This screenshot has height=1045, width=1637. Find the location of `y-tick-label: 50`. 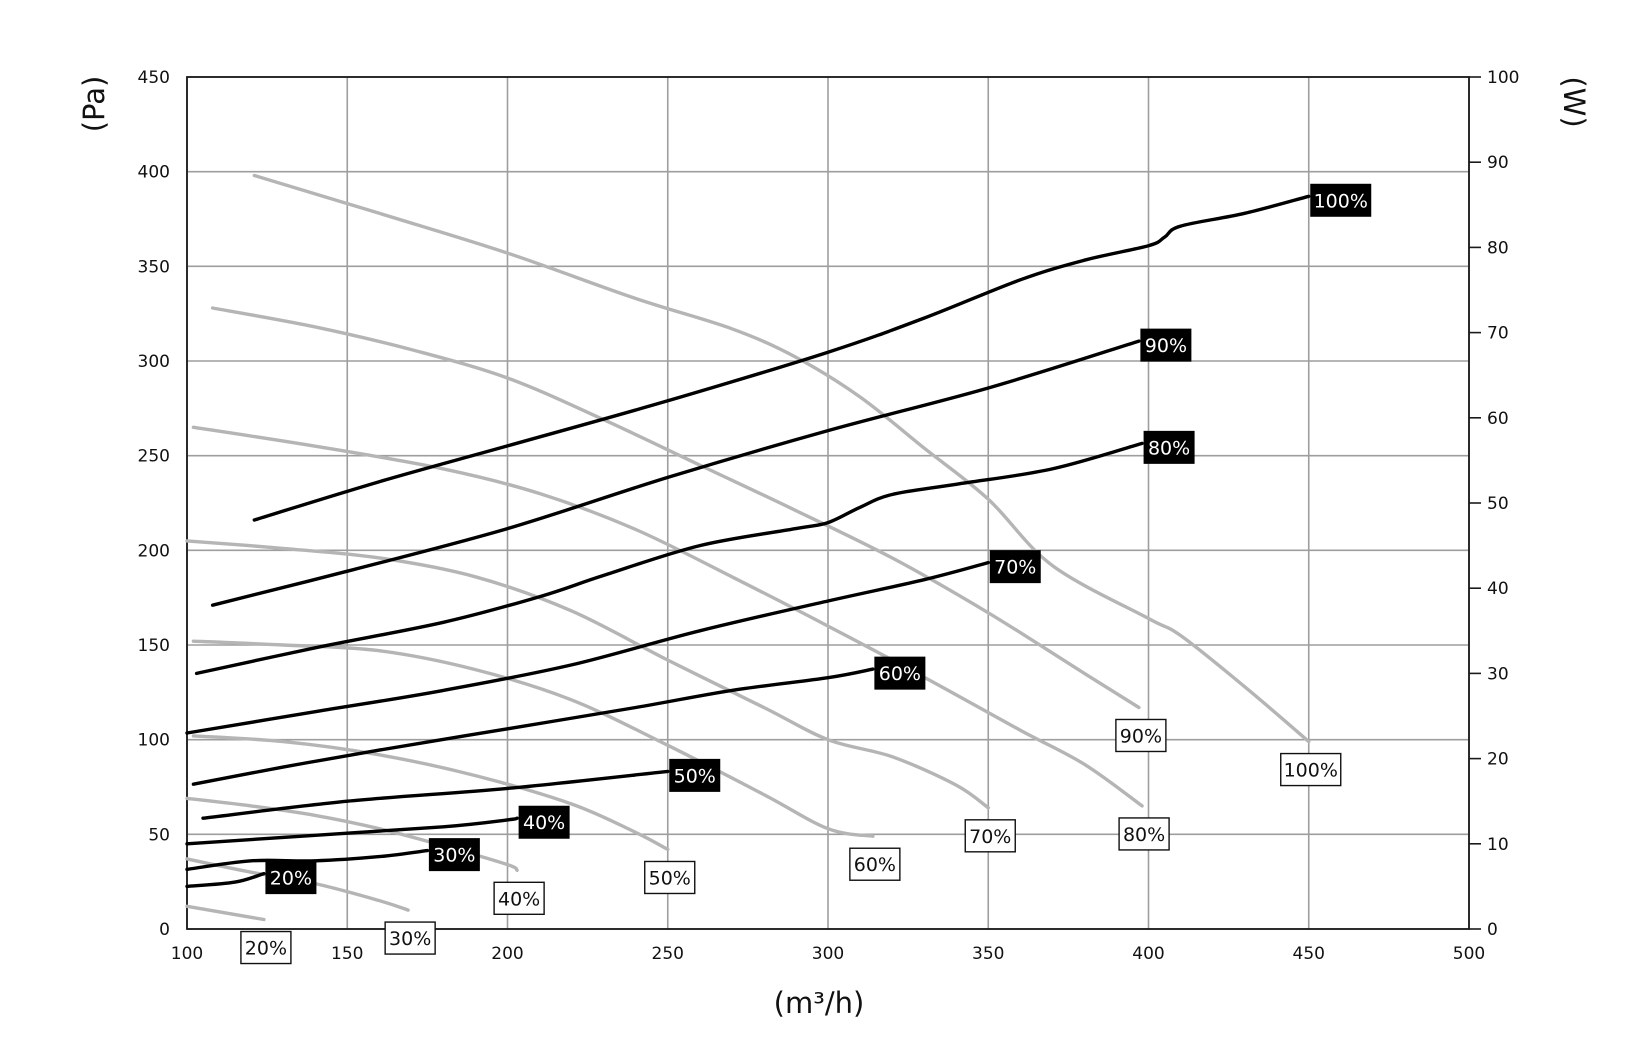

y-tick-label: 50 is located at coordinates (159, 835).